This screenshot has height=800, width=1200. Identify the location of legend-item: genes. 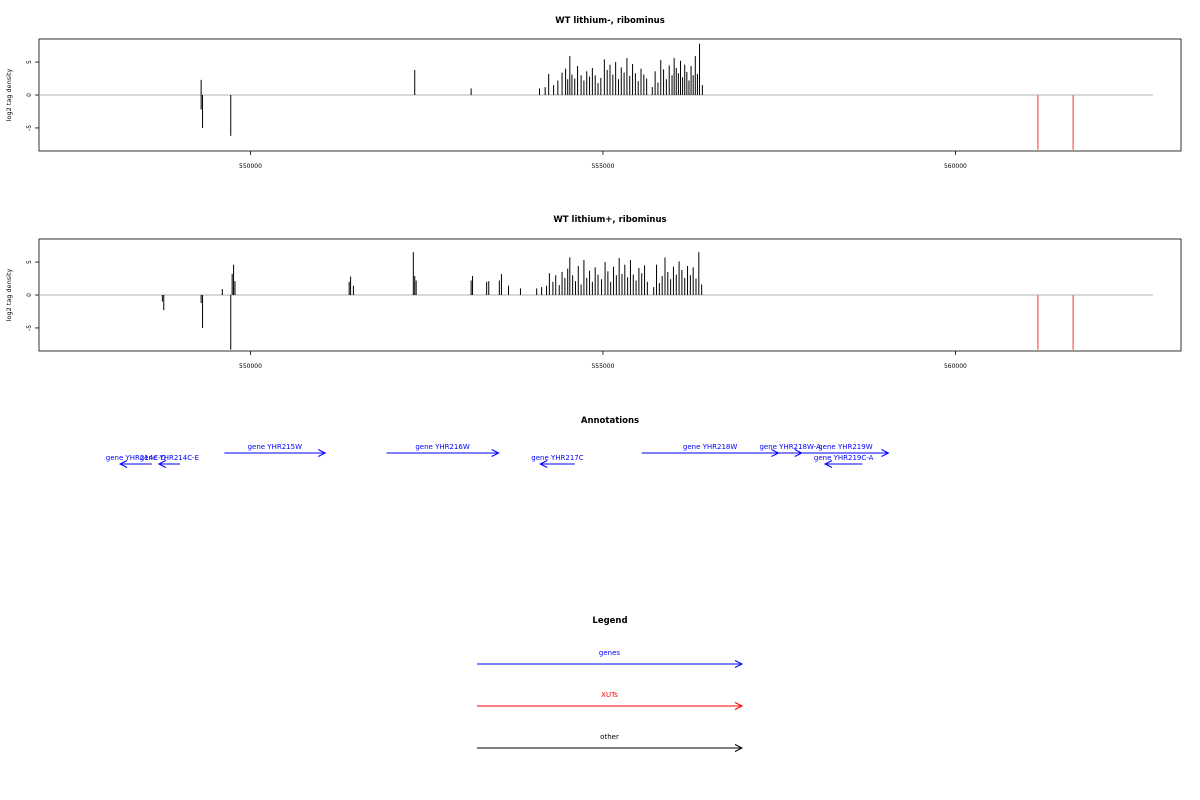
(610, 658).